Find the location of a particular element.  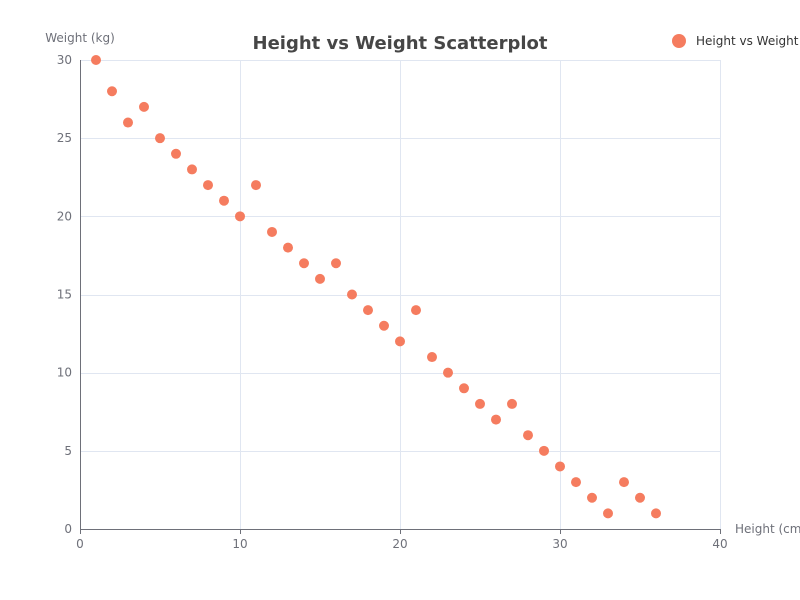

x-tick-label: 10 is located at coordinates (239, 544).